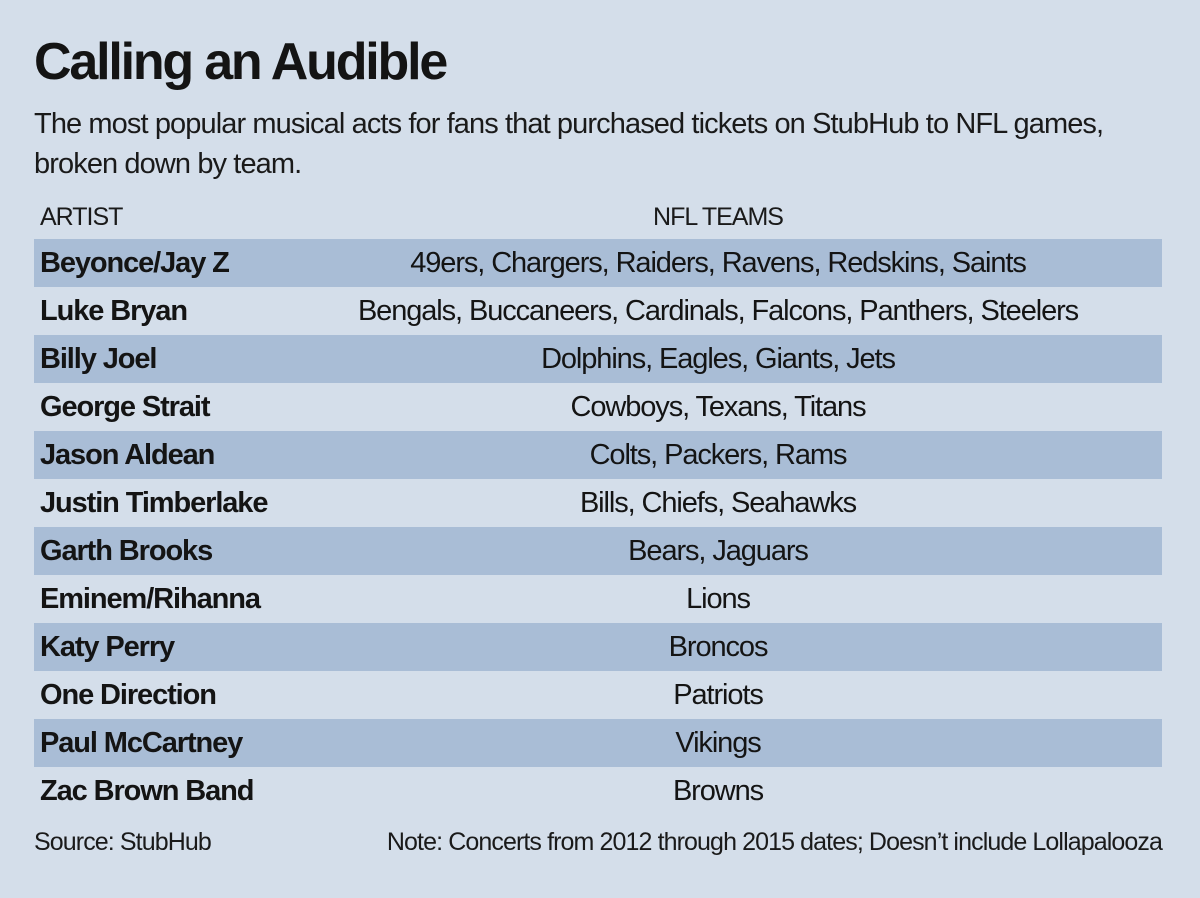  What do you see at coordinates (598, 551) in the screenshot?
I see `table-row: Garth Brooks Bears, Jaguars` at bounding box center [598, 551].